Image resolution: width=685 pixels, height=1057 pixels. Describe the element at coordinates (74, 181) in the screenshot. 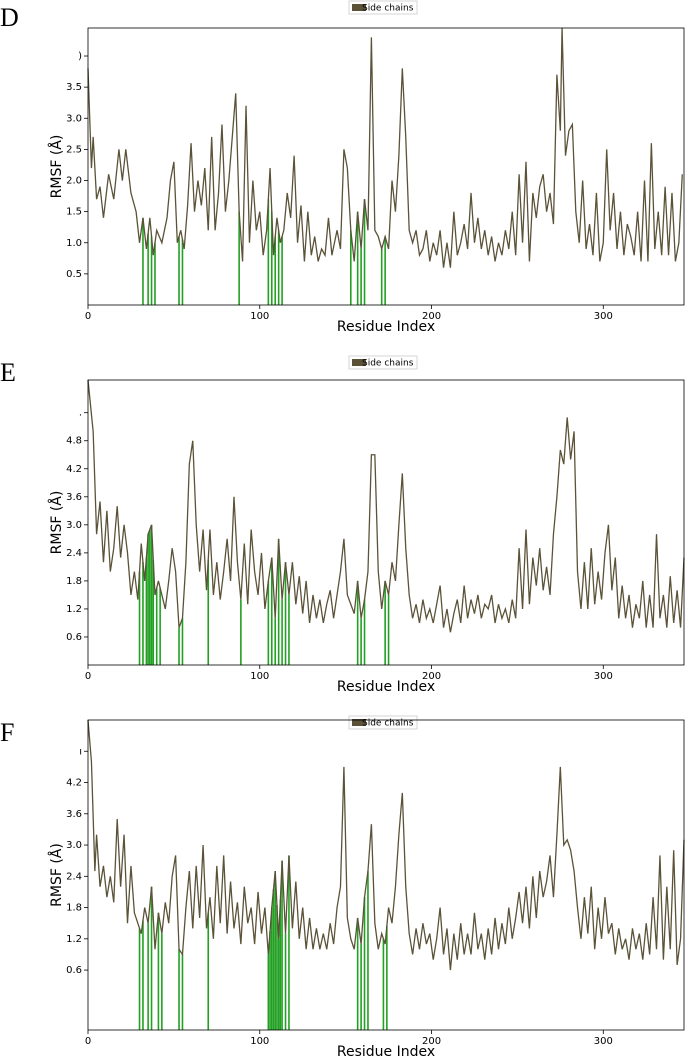

I see `y-tick-label: 2.0` at that location.